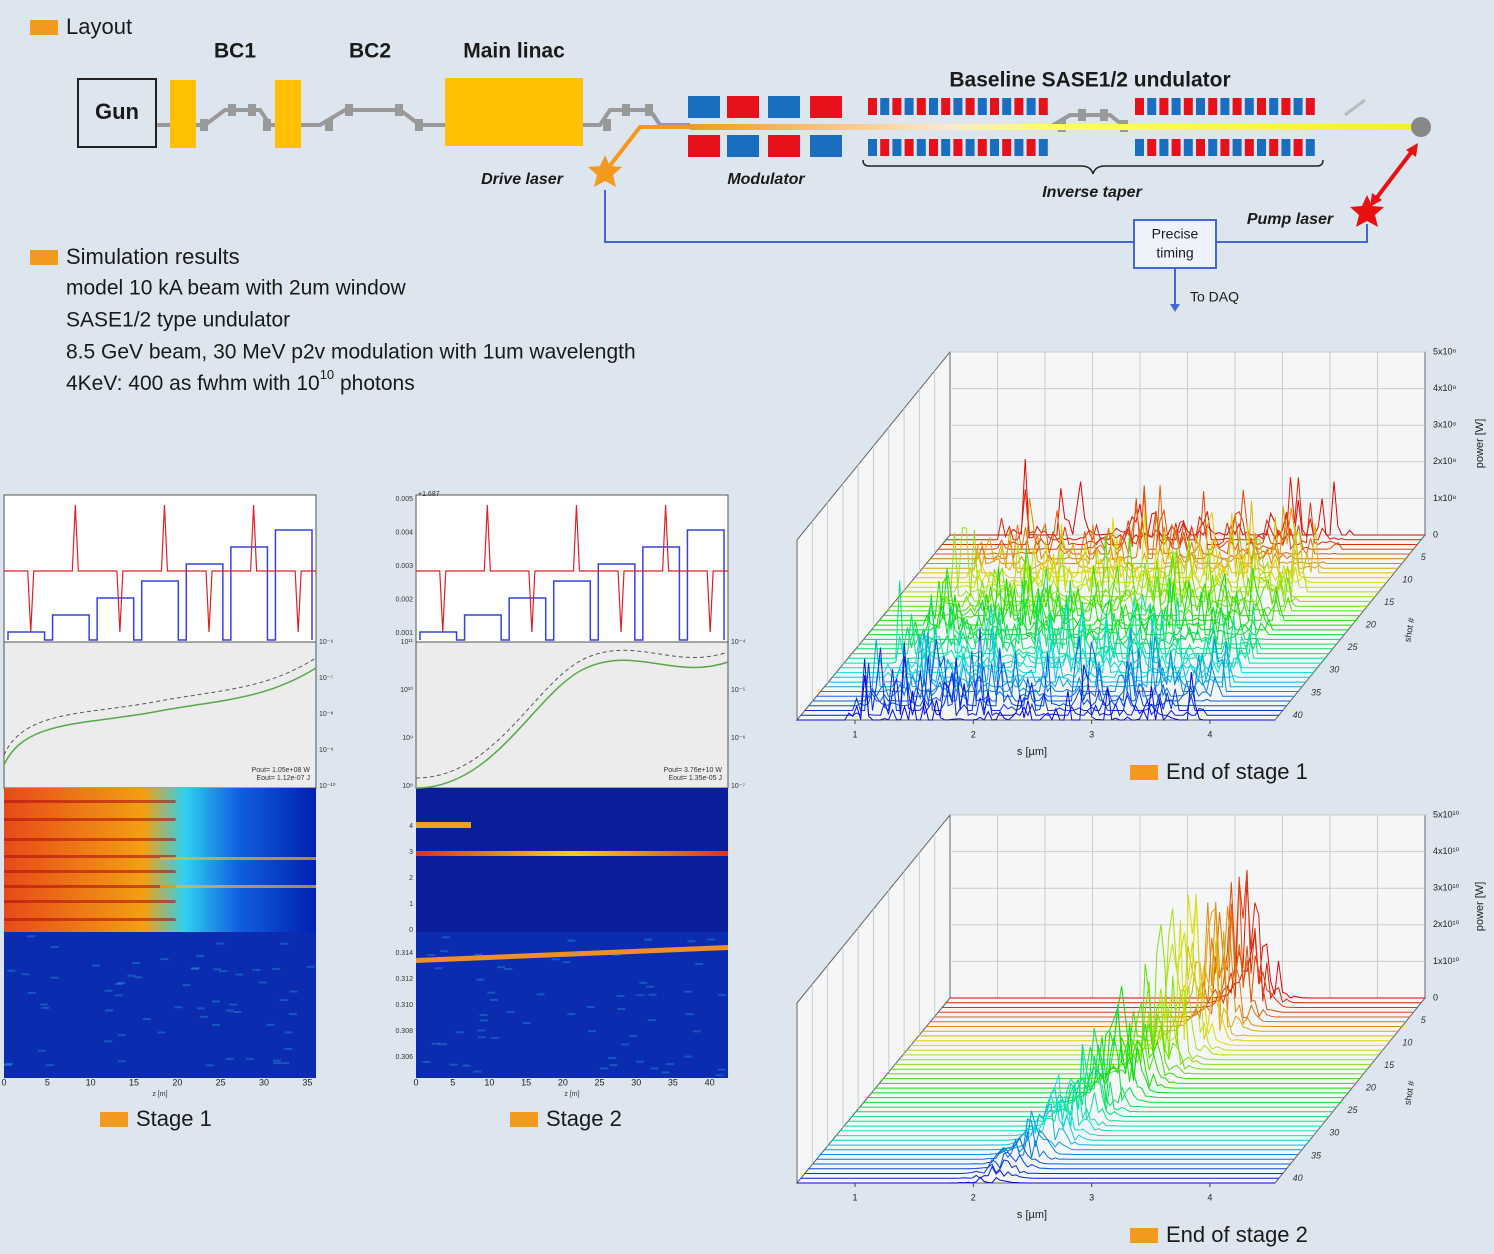  I want to click on y-tick-label: 10⁻⁸, so click(326, 714).